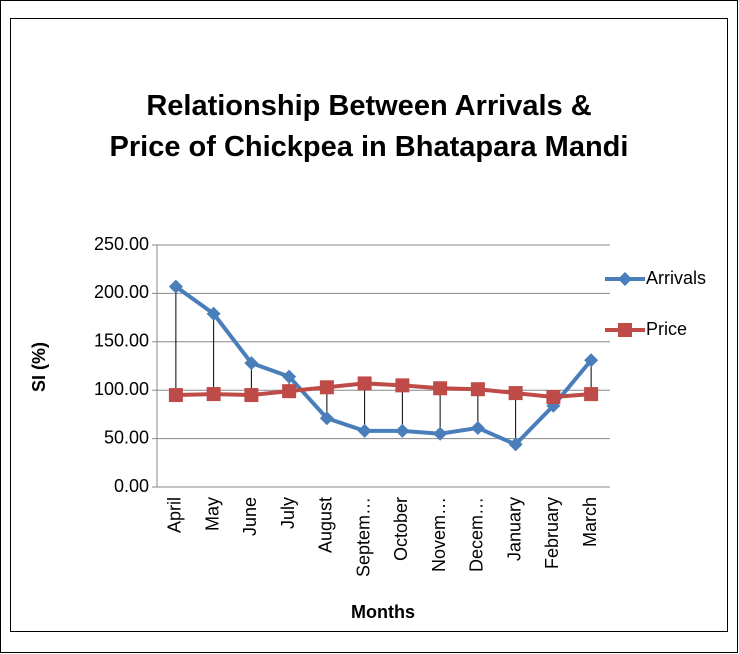  Describe the element at coordinates (514, 529) in the screenshot. I see `x-tick-label: January` at that location.